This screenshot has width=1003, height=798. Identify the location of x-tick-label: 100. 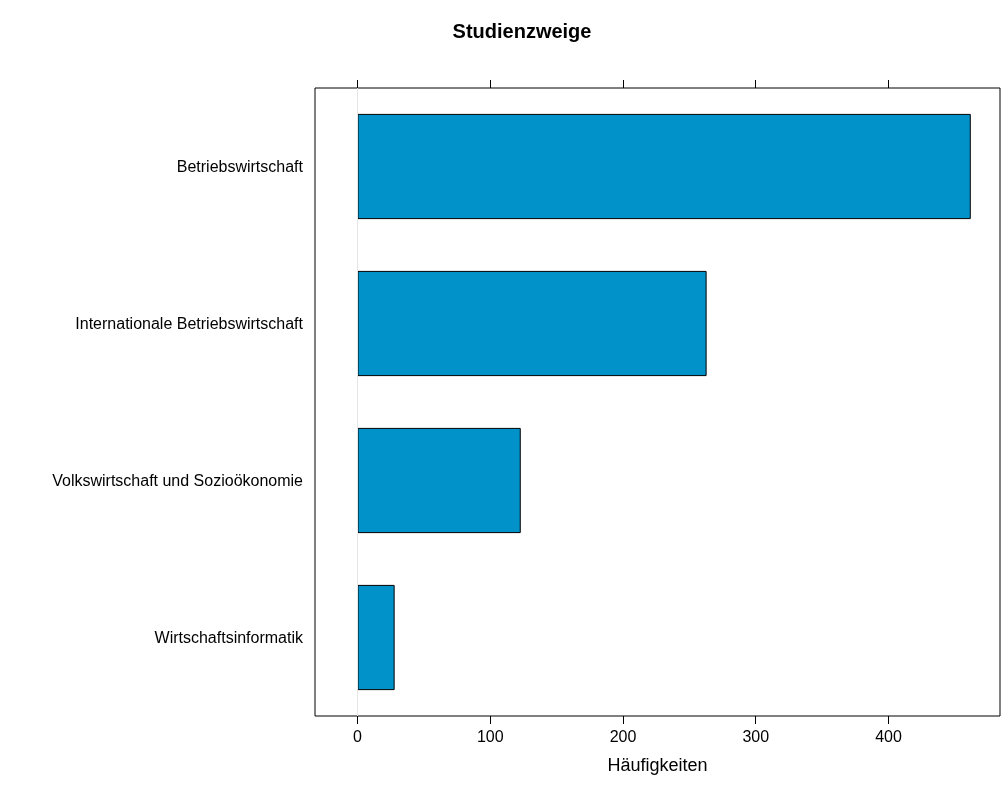
(490, 736).